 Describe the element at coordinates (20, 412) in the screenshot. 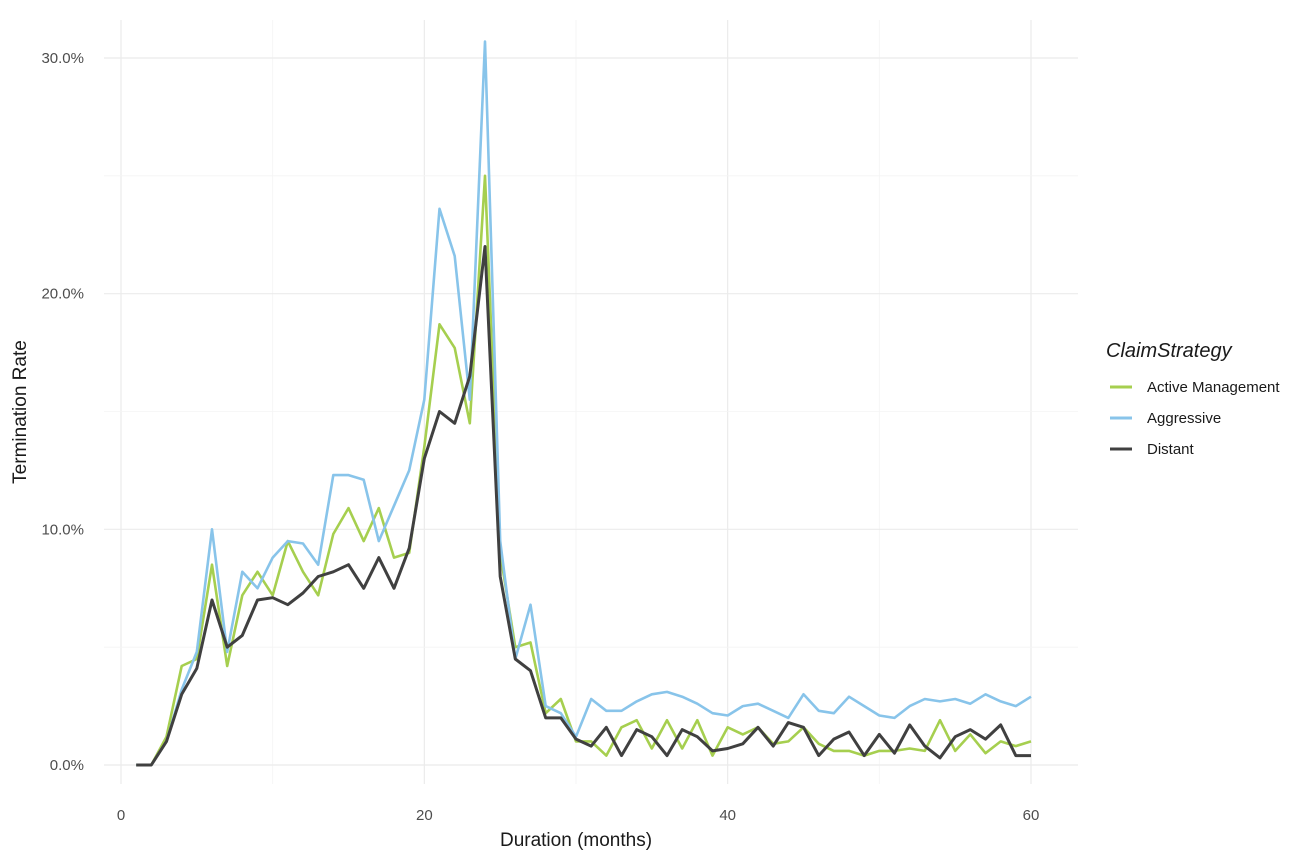

I see `y-axis-title: Termination Rate` at that location.